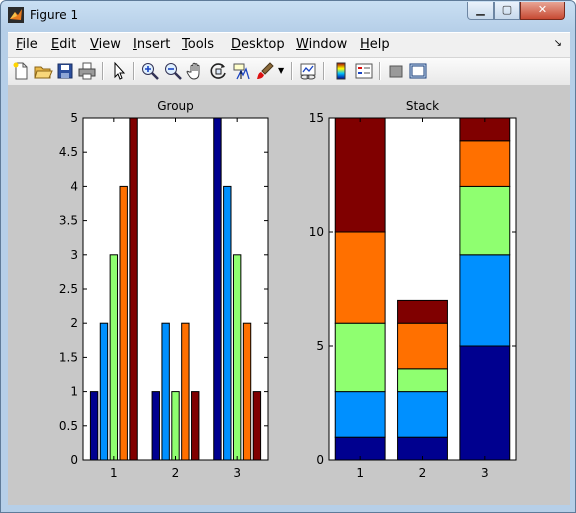 This screenshot has height=513, width=576. I want to click on menu-view: View, so click(105, 44).